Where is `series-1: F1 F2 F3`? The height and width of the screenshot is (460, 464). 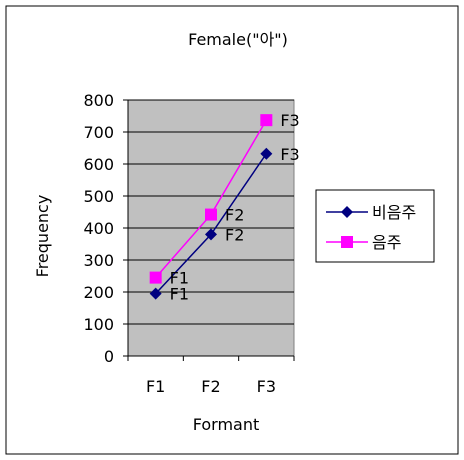
series-1: F1 F2 F3 is located at coordinates (224, 224).